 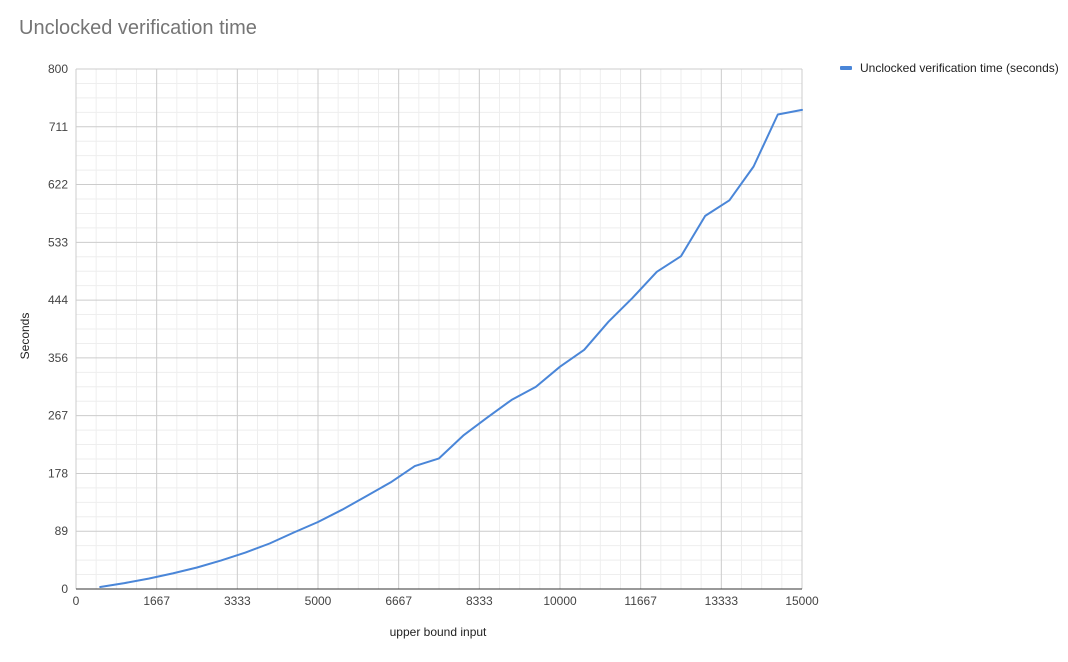 What do you see at coordinates (318, 601) in the screenshot?
I see `x-tick-label: 5000` at bounding box center [318, 601].